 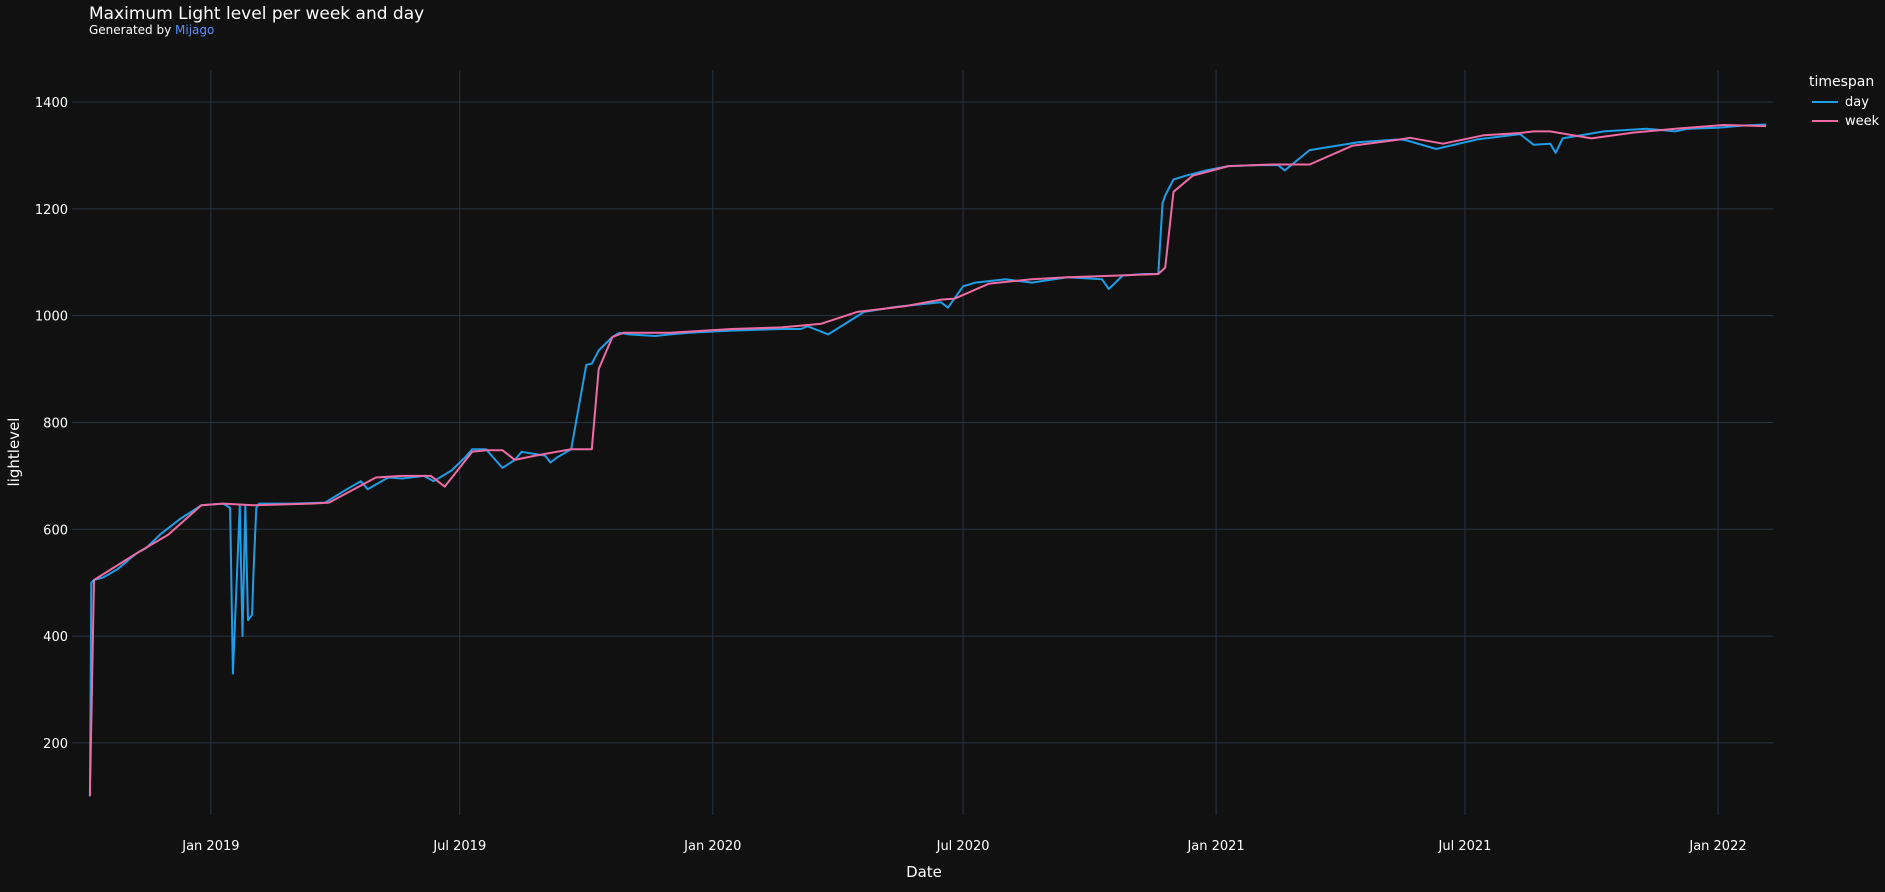 What do you see at coordinates (51, 317) in the screenshot?
I see `y-tick-label: 1000` at bounding box center [51, 317].